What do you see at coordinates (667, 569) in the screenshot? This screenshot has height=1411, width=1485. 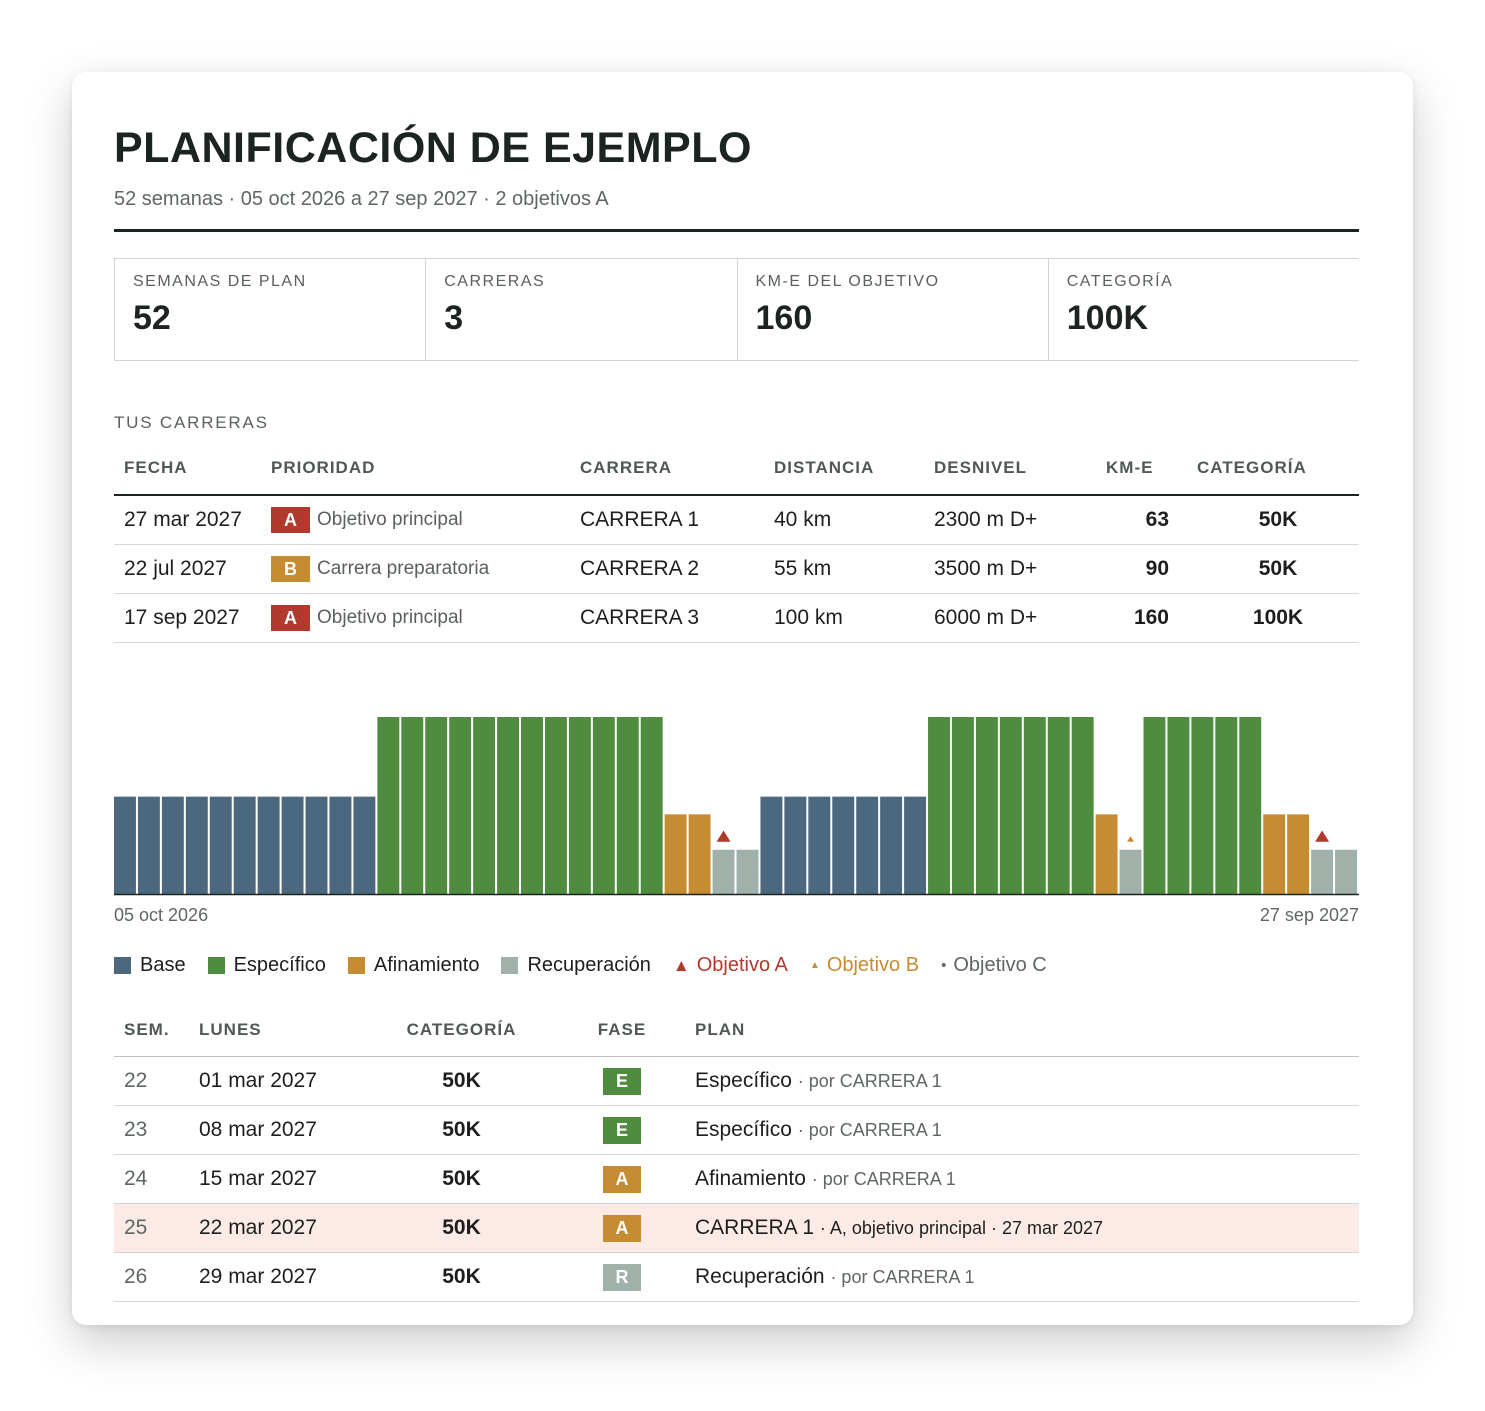 I see `race-name: CARRERA 2` at bounding box center [667, 569].